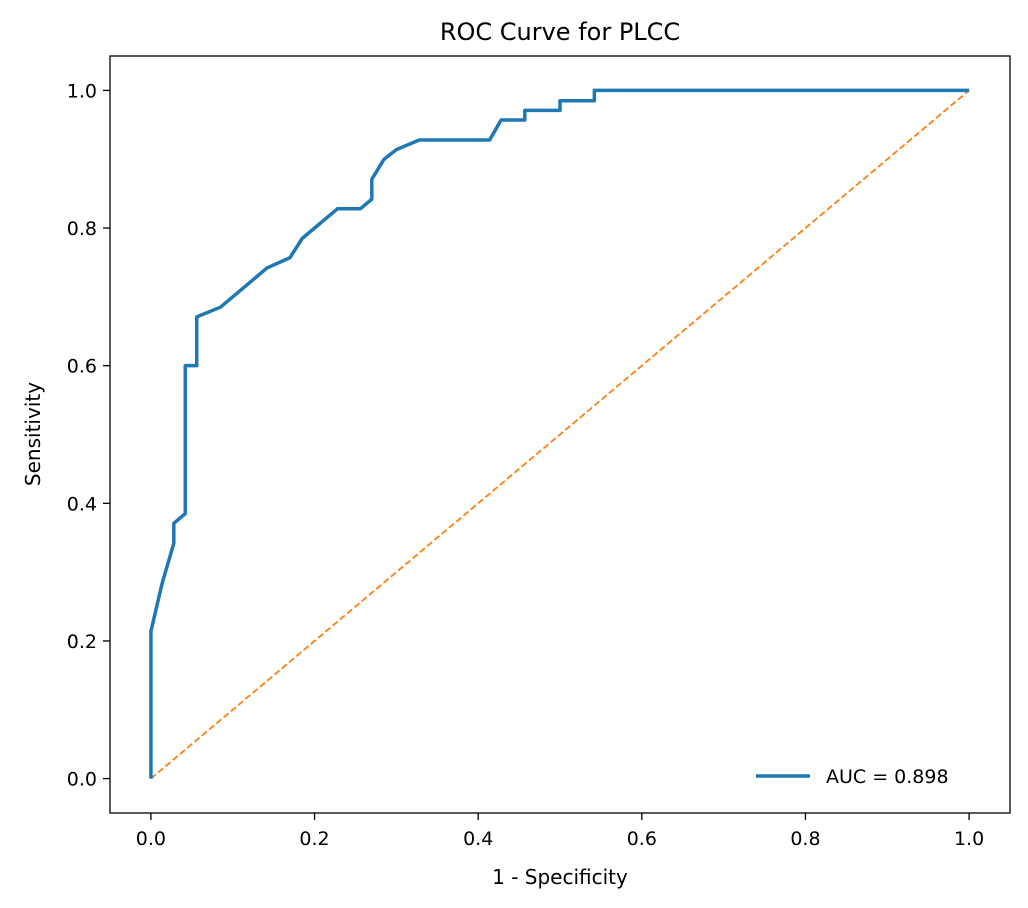 The height and width of the screenshot is (908, 1028). Describe the element at coordinates (560, 32) in the screenshot. I see `chart-title: ROC Curve for PLCC` at that location.